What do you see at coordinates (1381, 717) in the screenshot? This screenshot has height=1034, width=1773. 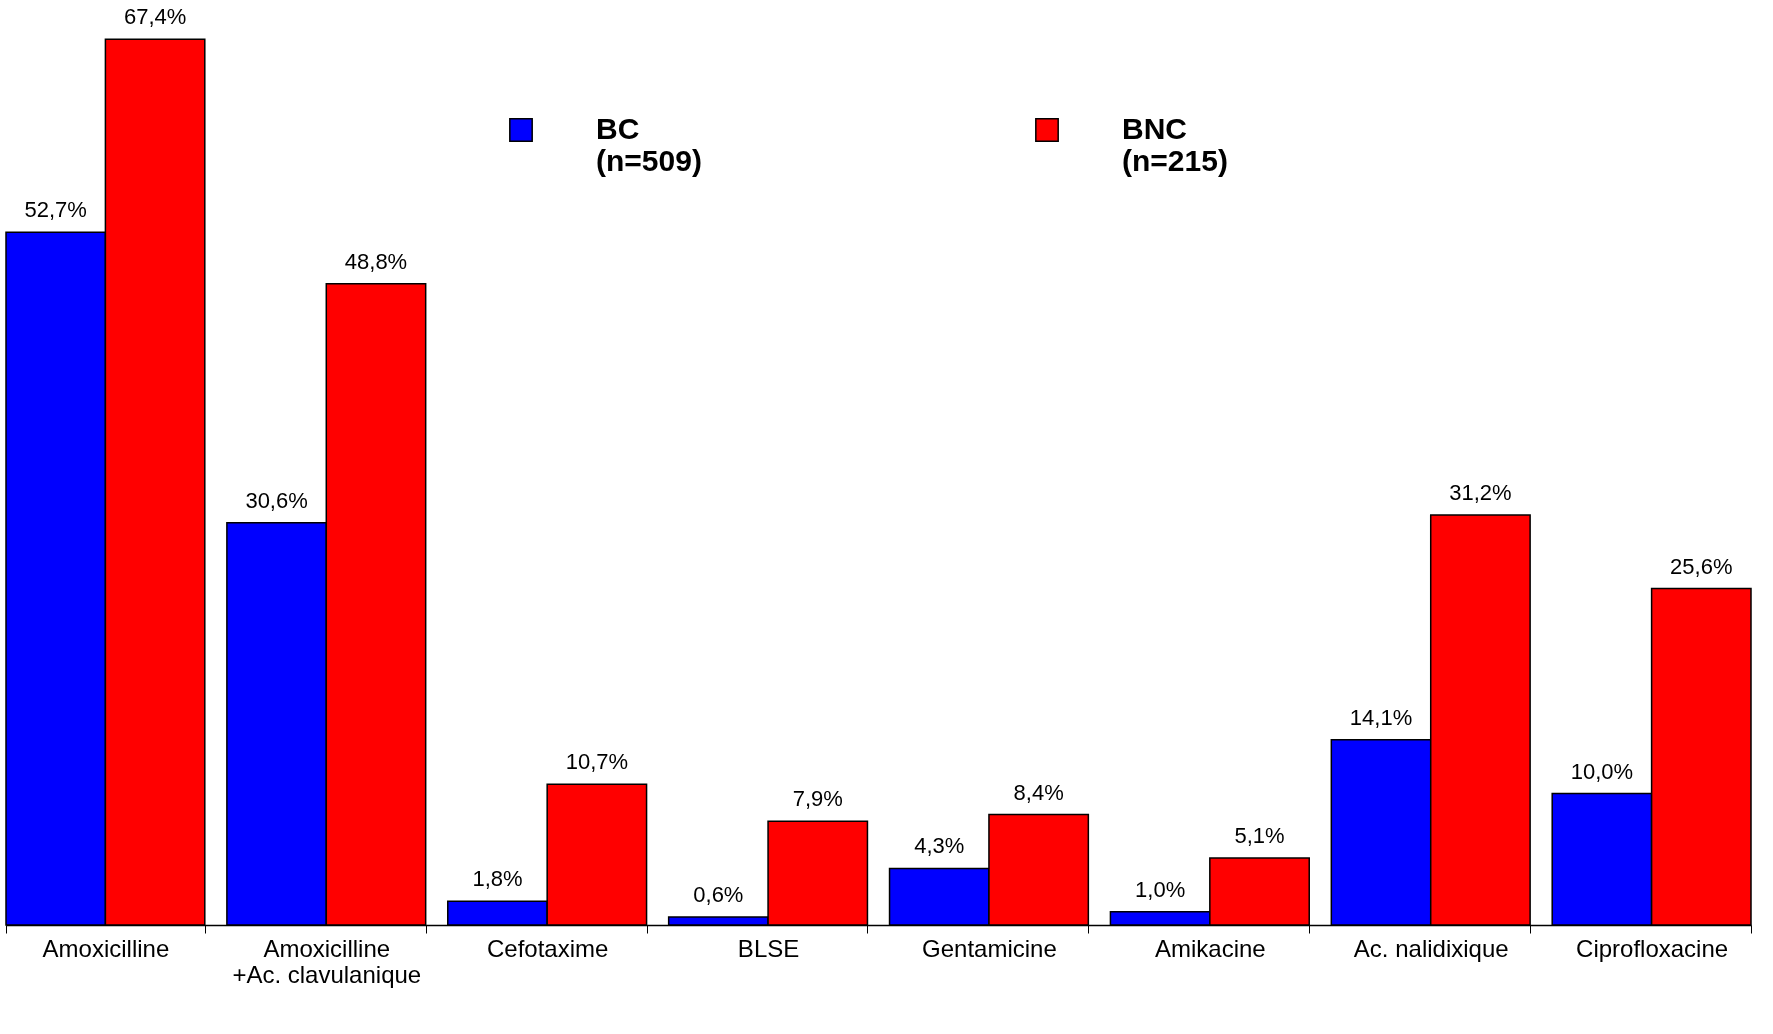 I see `data-label: 14,1%` at bounding box center [1381, 717].